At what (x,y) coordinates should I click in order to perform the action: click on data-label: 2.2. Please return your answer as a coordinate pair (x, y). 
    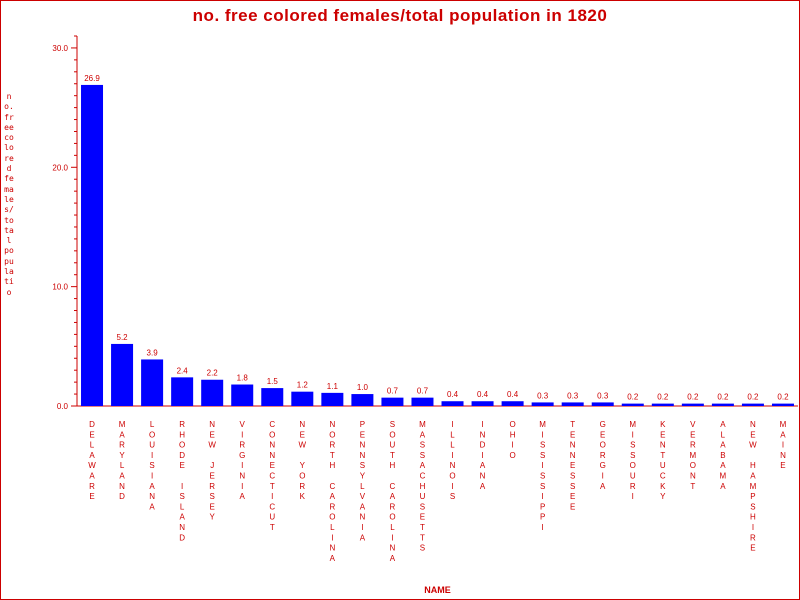
    Looking at the image, I should click on (213, 373).